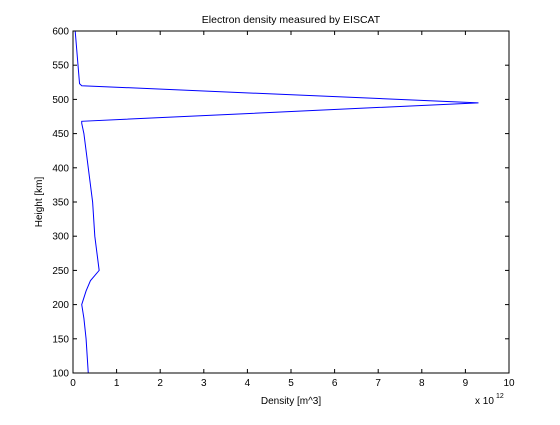 Image resolution: width=560 pixels, height=425 pixels. I want to click on x-tick-label: 10, so click(509, 383).